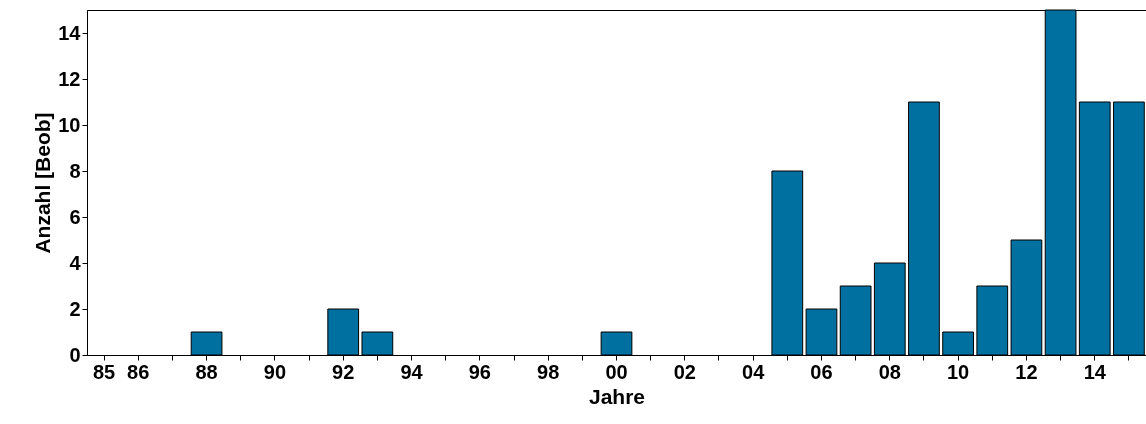 This screenshot has width=1146, height=424. What do you see at coordinates (69, 78) in the screenshot?
I see `y-tick-label: 12` at bounding box center [69, 78].